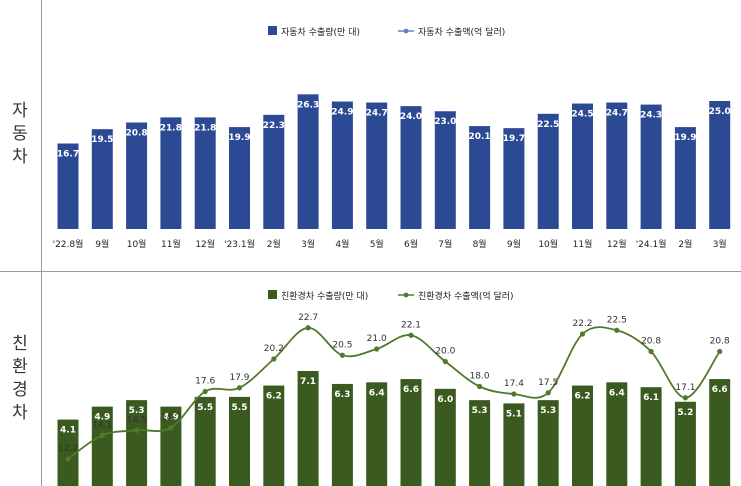 The width and height of the screenshot is (741, 486). I want to click on line-value-label: 20.0, so click(445, 352).